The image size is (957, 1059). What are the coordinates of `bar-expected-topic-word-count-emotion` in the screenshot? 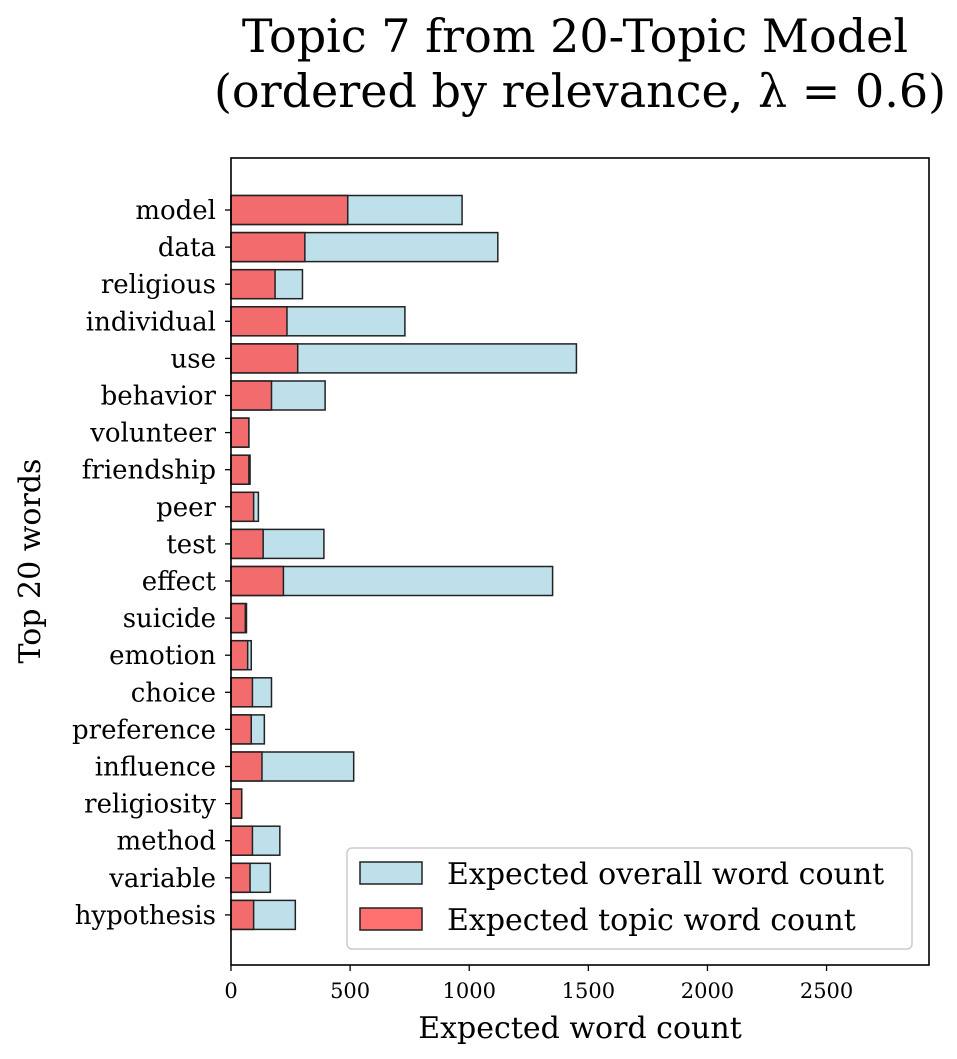 It's located at (239, 655).